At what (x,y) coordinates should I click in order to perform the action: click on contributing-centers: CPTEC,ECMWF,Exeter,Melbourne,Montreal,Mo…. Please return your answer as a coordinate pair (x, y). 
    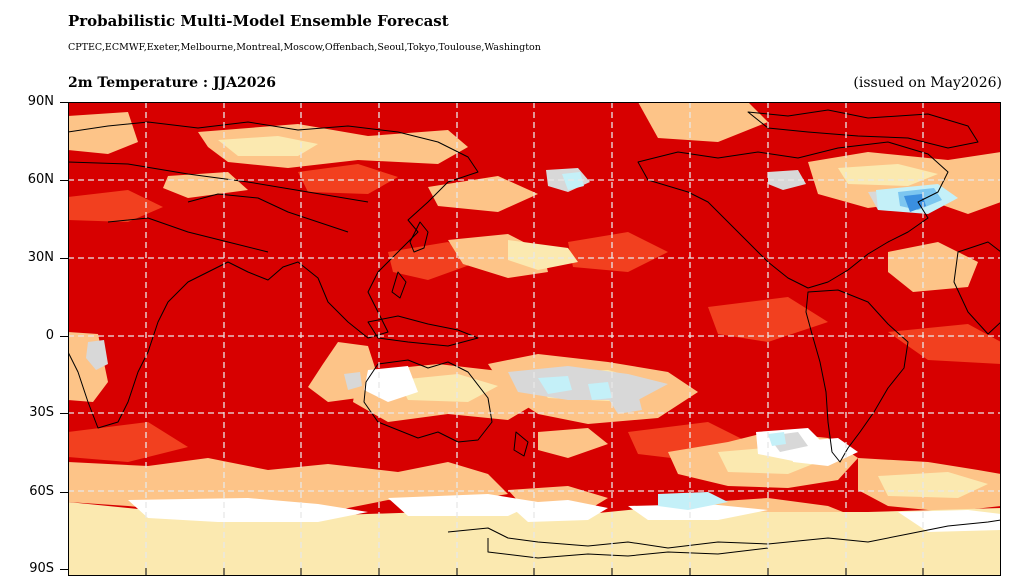
    Looking at the image, I should click on (304, 47).